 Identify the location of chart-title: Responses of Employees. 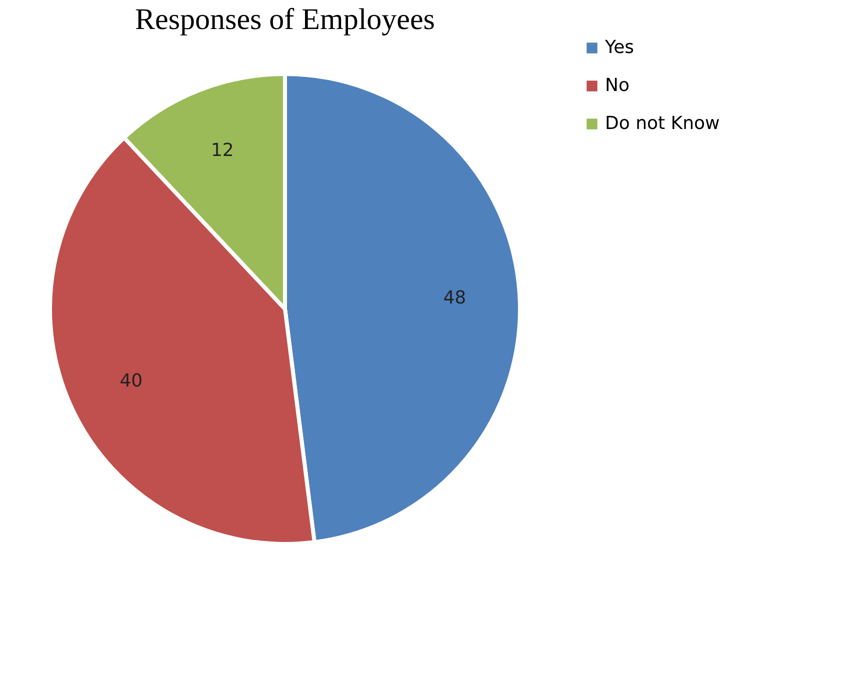
(285, 19).